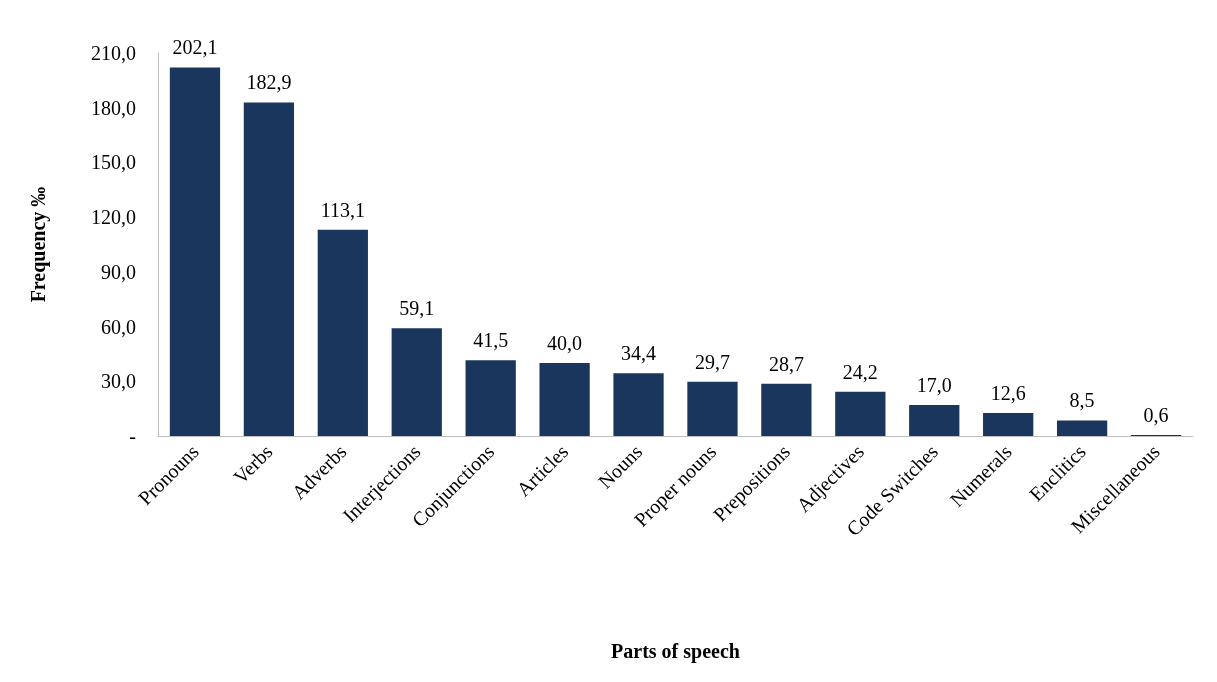  What do you see at coordinates (113, 217) in the screenshot?
I see `y-tick-label: 120,0` at bounding box center [113, 217].